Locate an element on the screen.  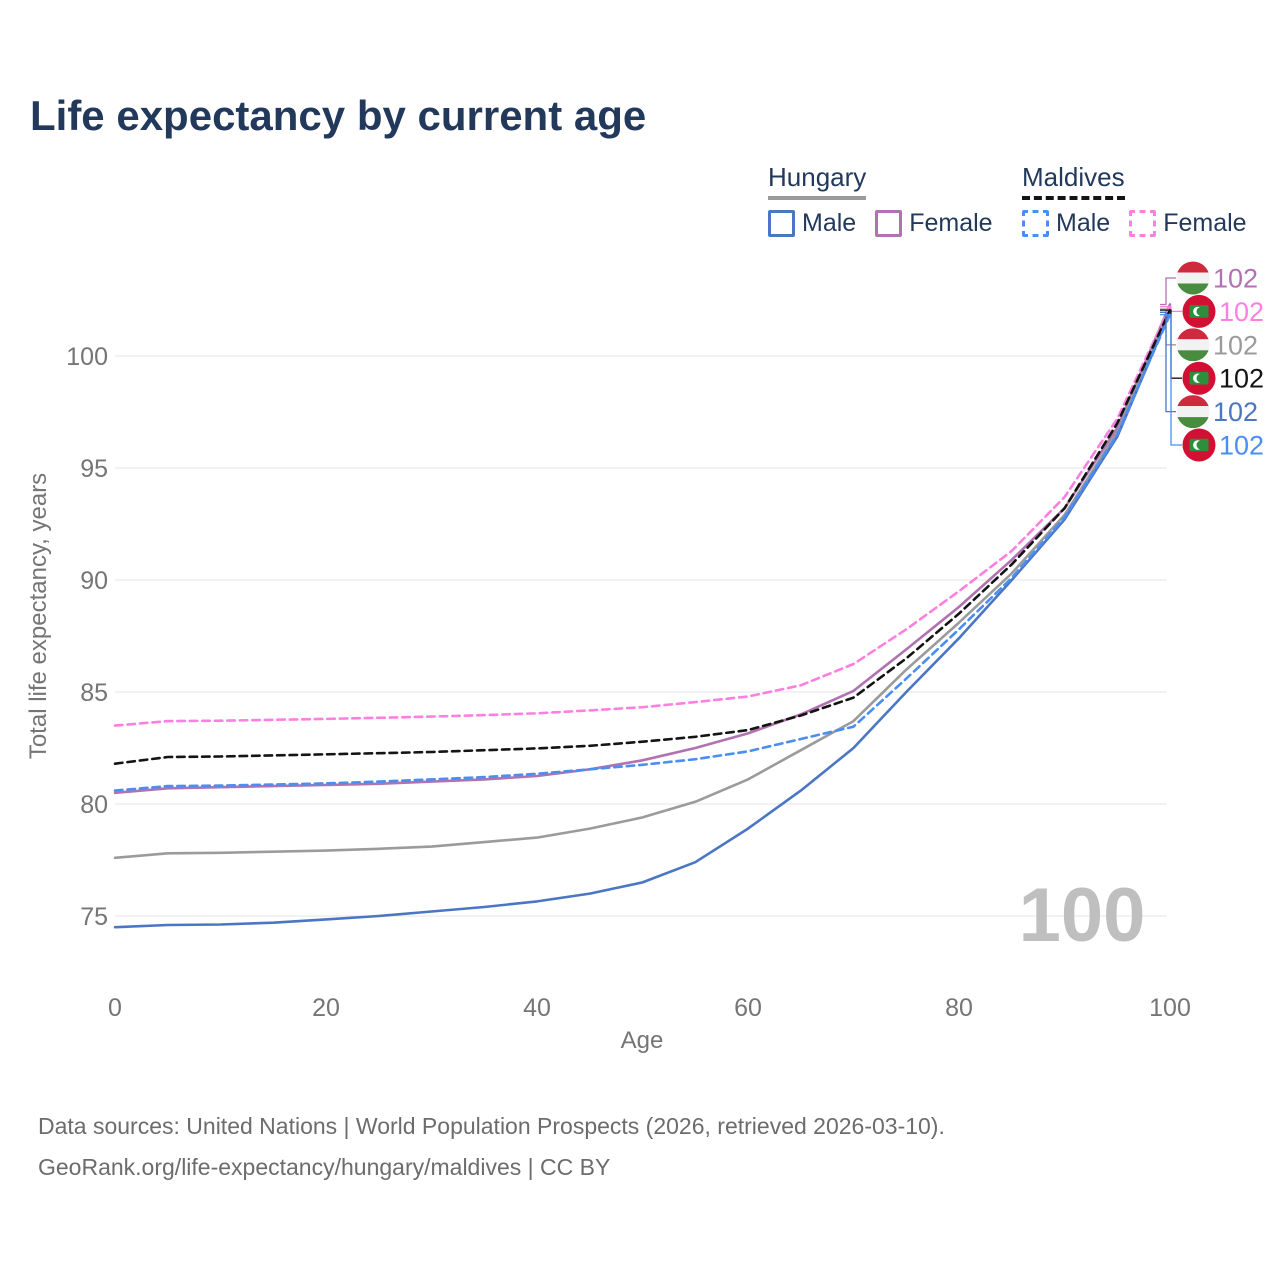
y-tick-label: 90 is located at coordinates (94, 581).